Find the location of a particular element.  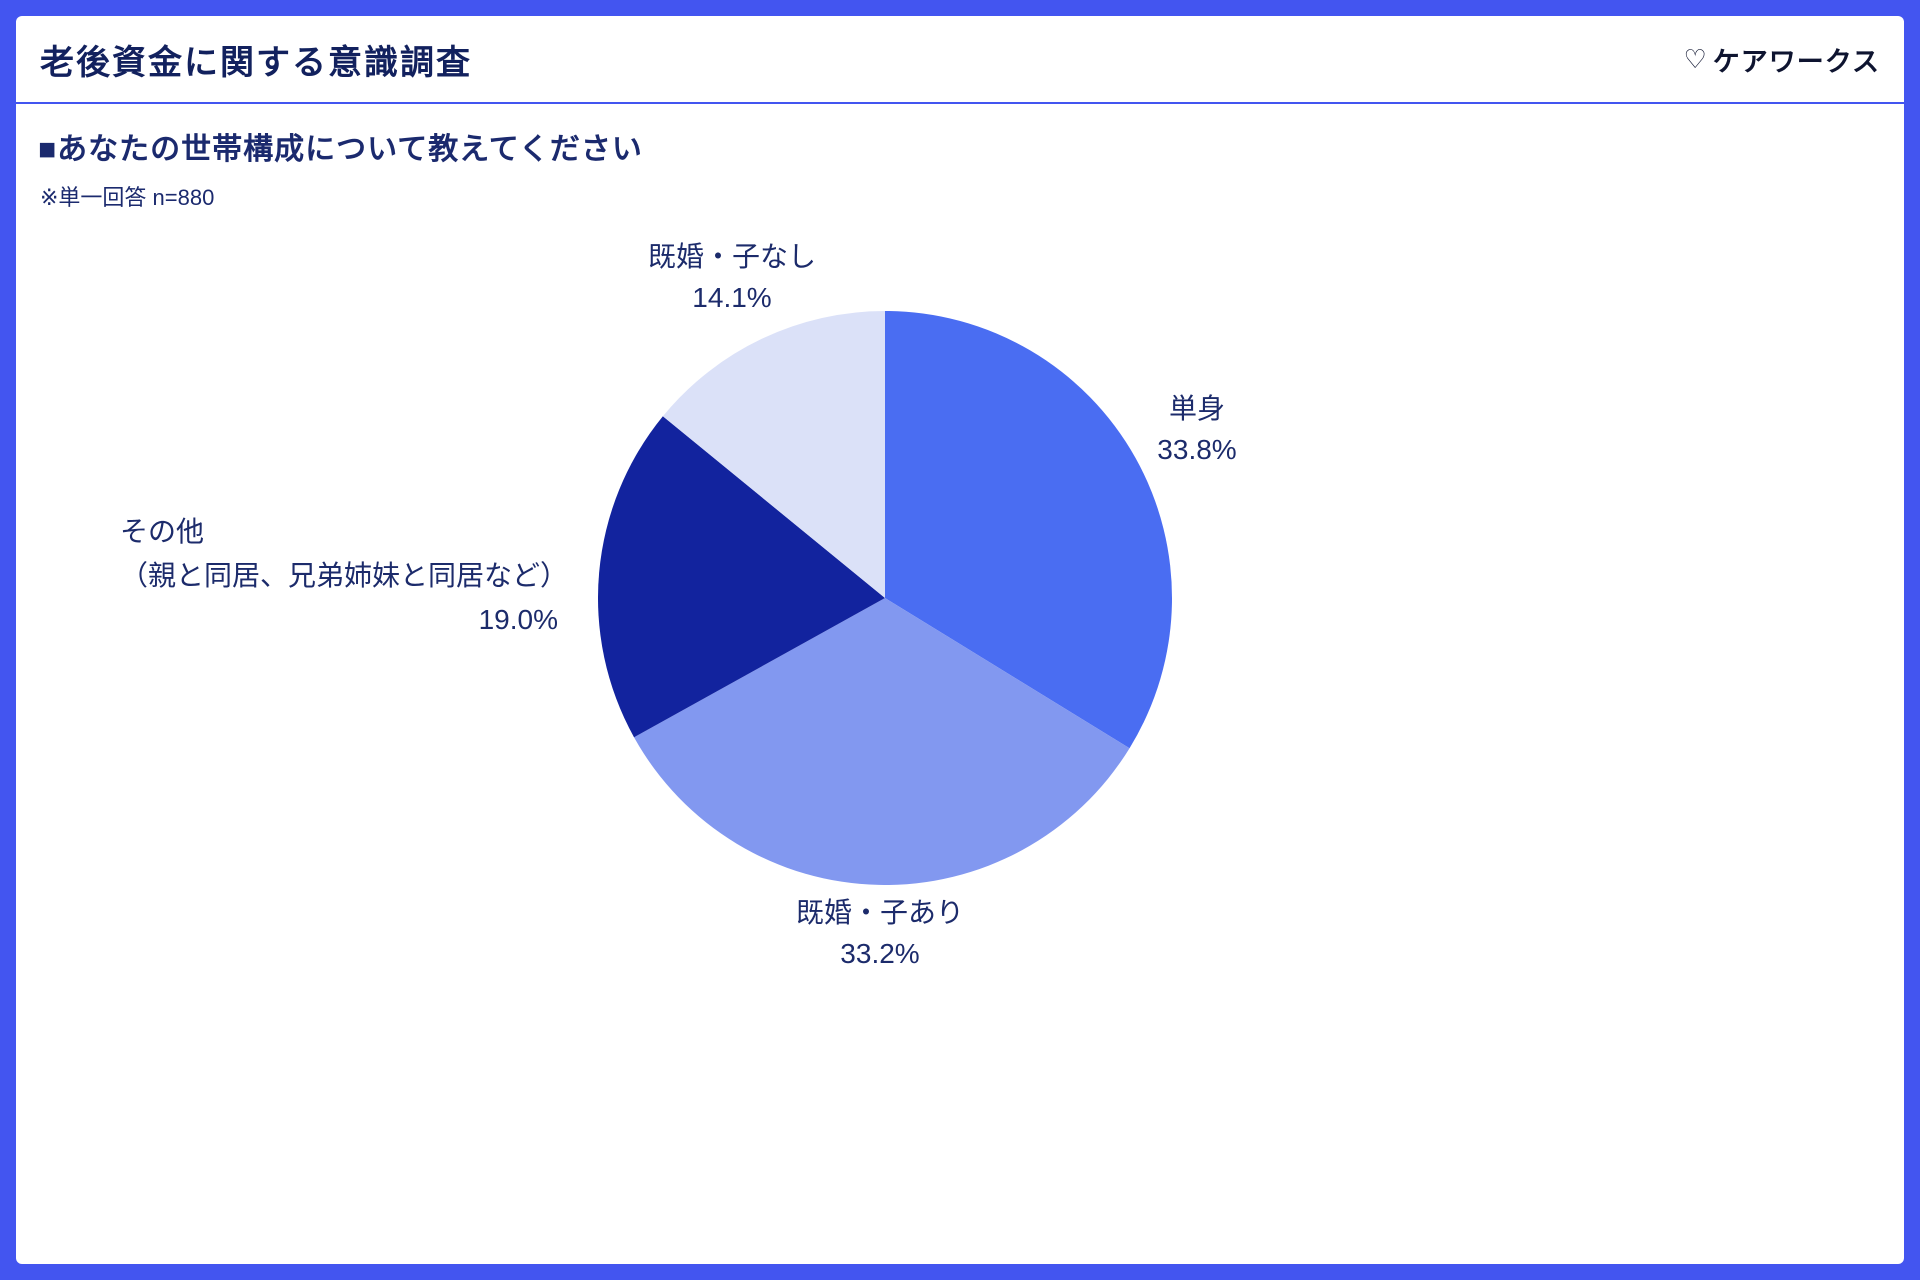

slice-percent: 33.8% is located at coordinates (1197, 449).